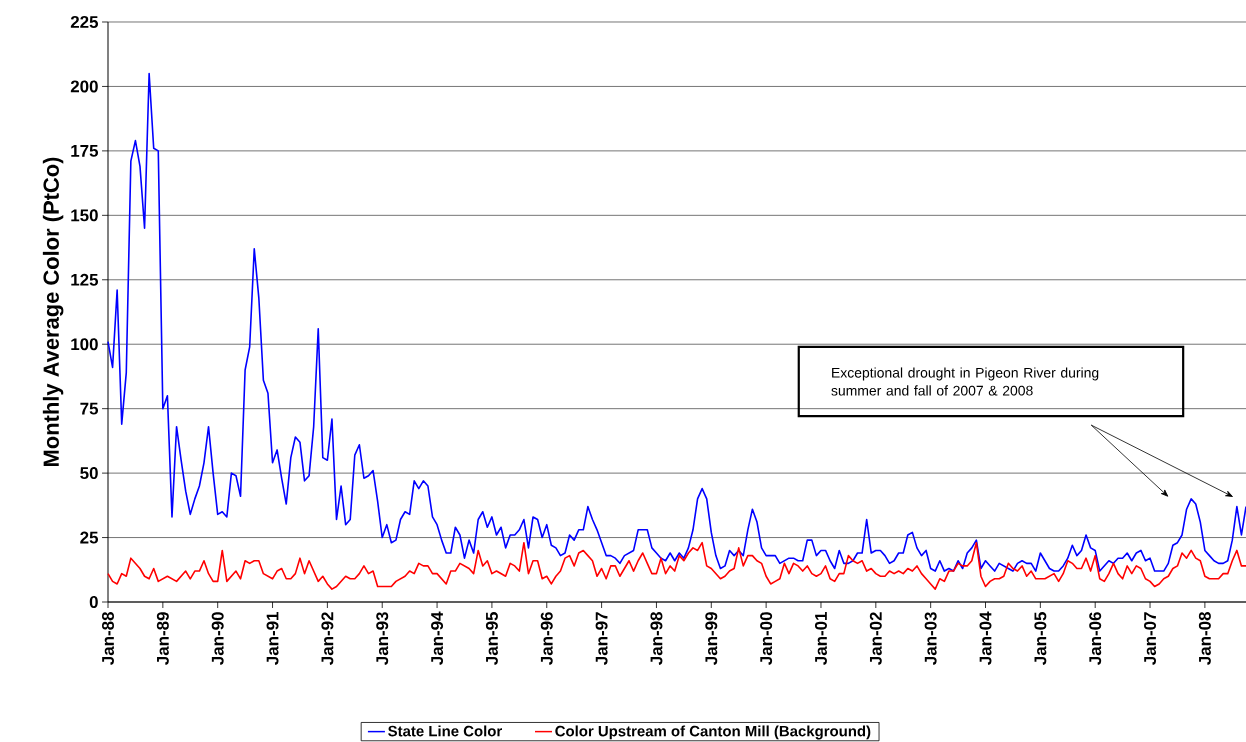 This screenshot has width=1246, height=742. I want to click on legend-label: State Line Color, so click(445, 731).